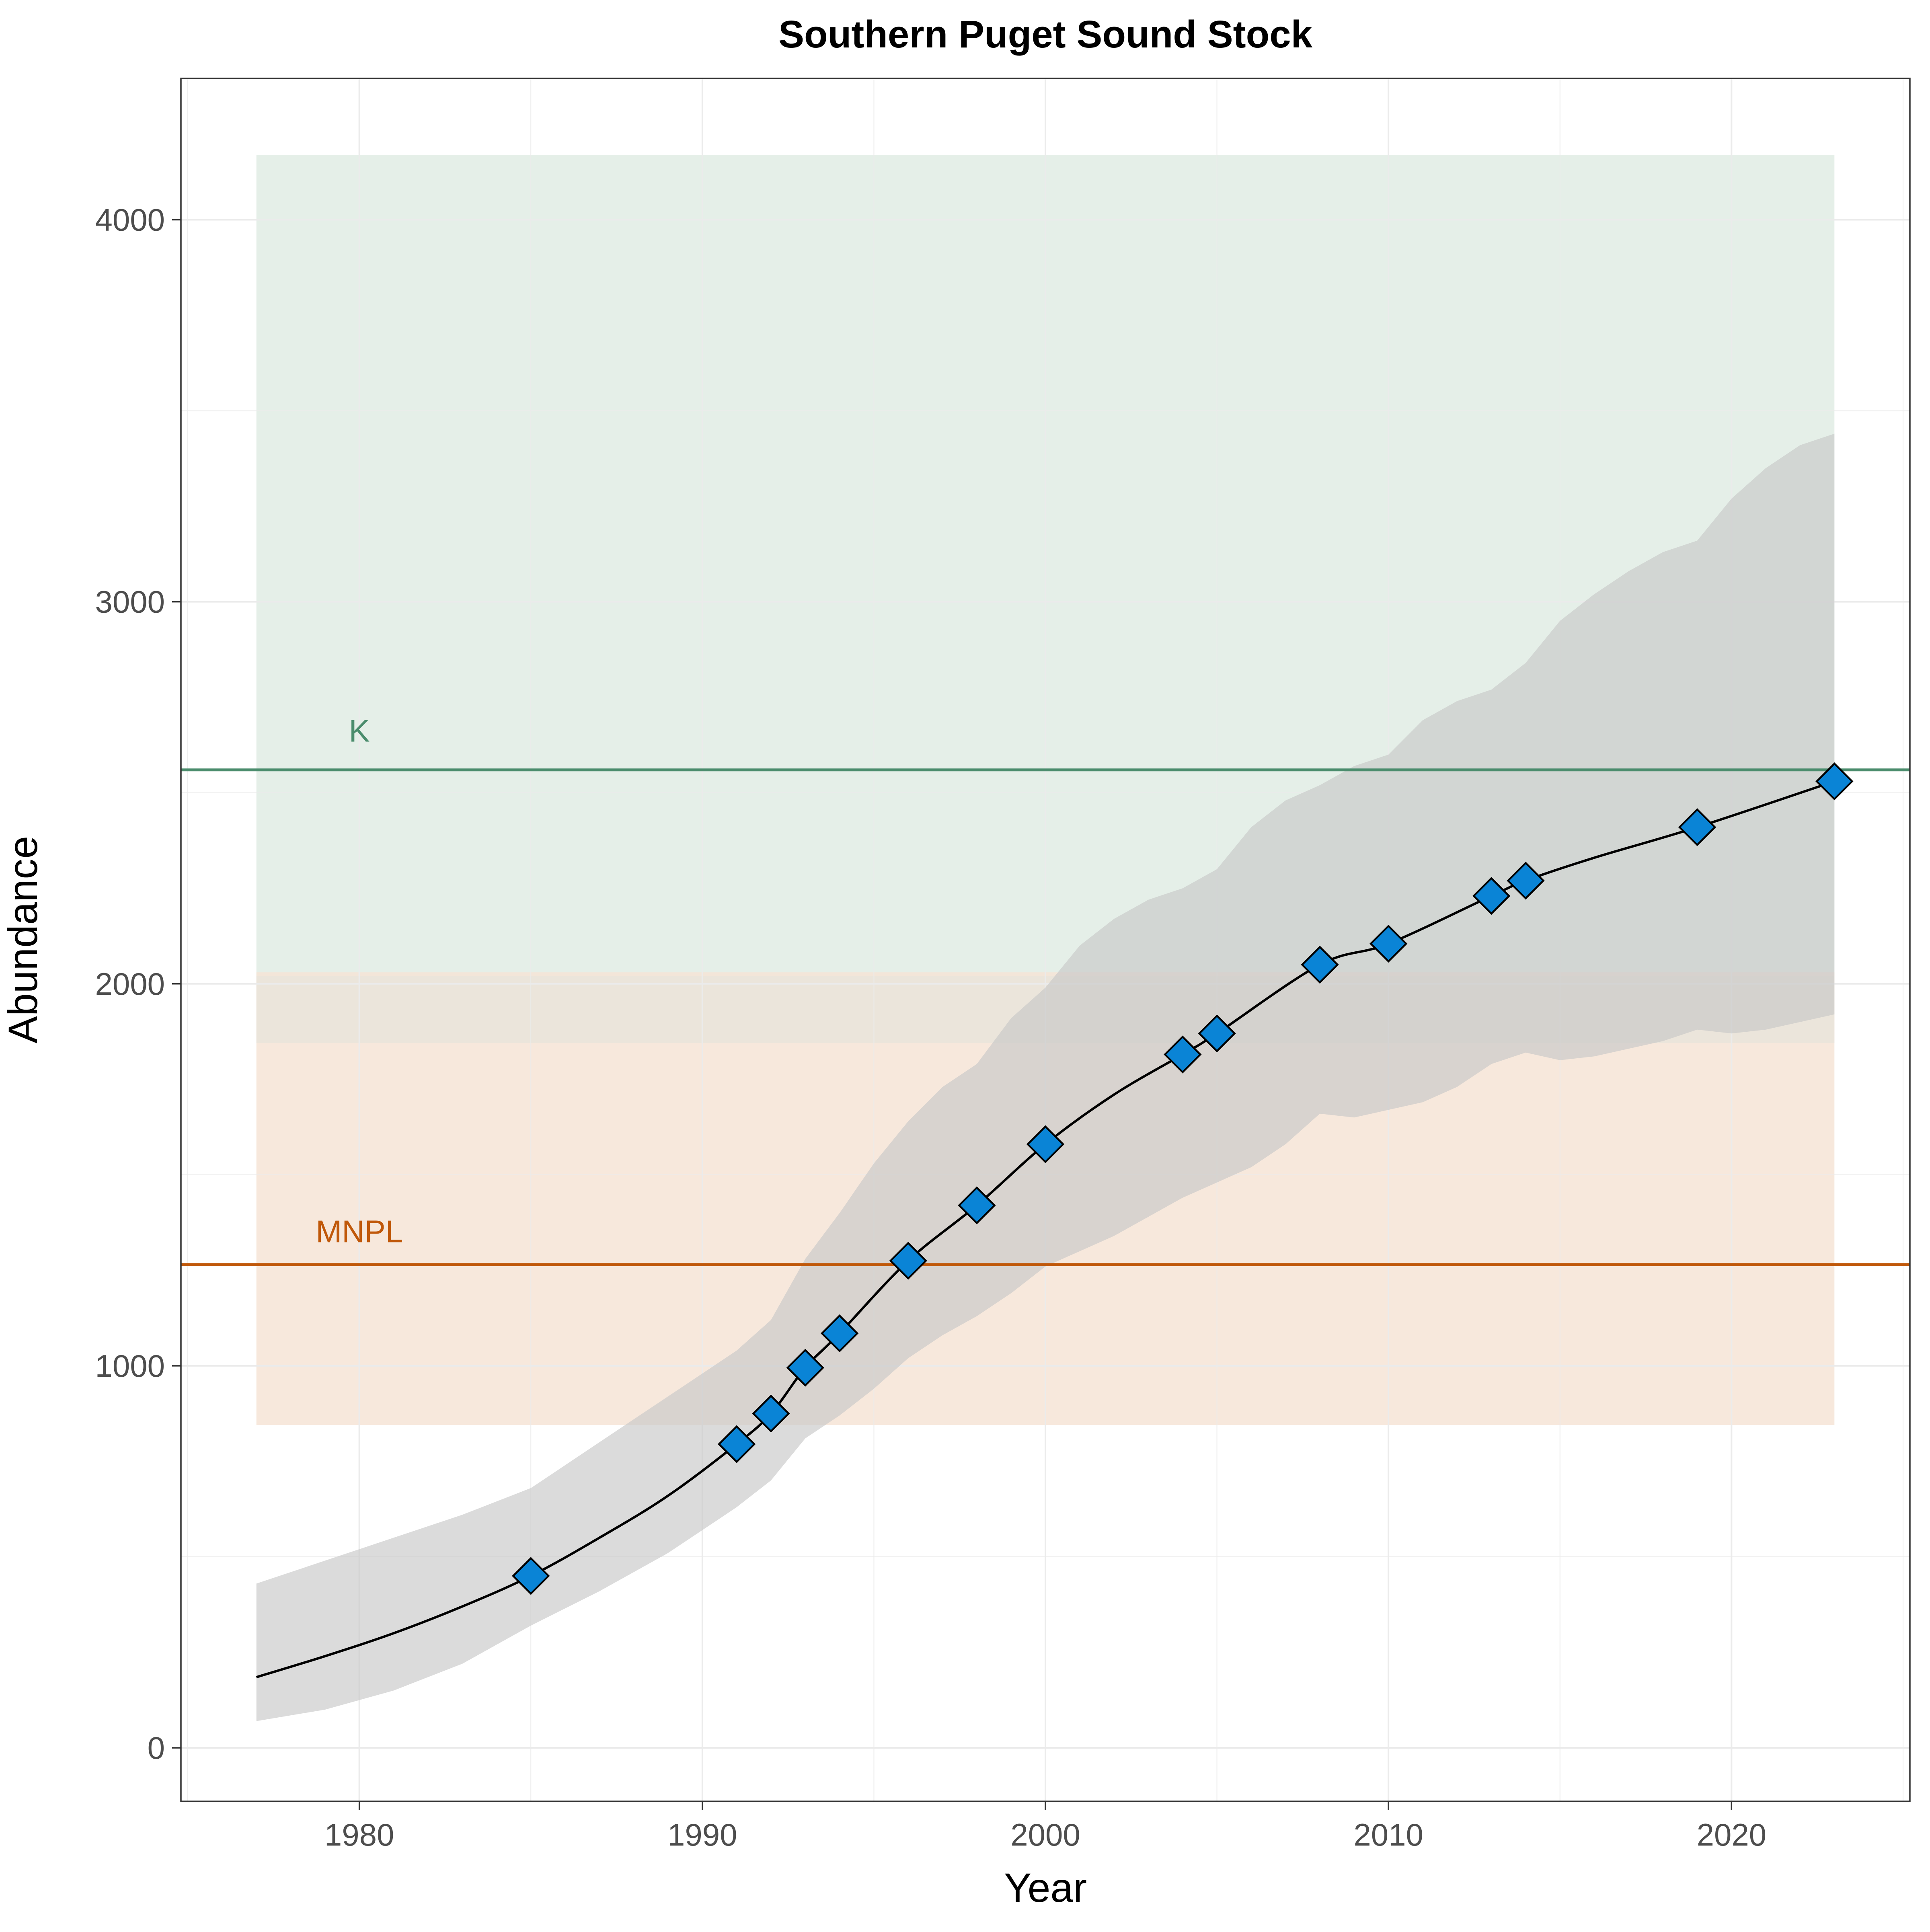  Describe the element at coordinates (130, 984) in the screenshot. I see `y-tick-label: 2000` at that location.